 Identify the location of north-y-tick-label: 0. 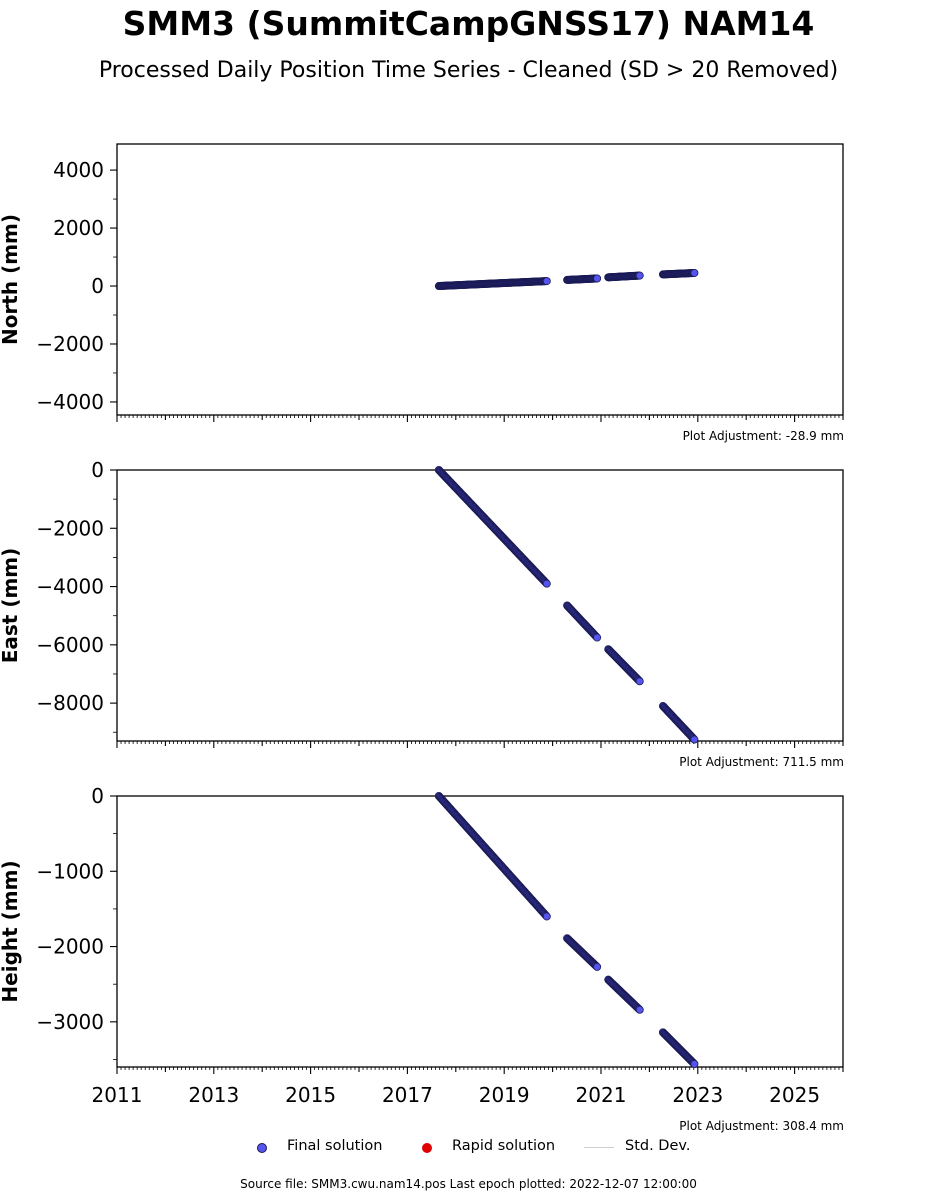
(97, 286).